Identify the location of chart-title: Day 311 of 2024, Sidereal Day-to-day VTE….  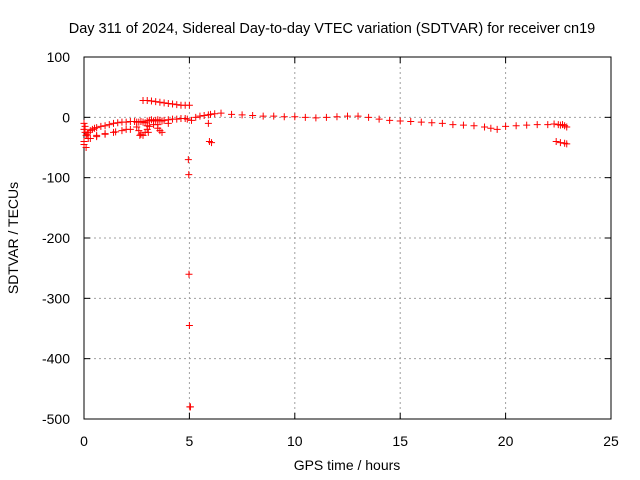
(332, 29).